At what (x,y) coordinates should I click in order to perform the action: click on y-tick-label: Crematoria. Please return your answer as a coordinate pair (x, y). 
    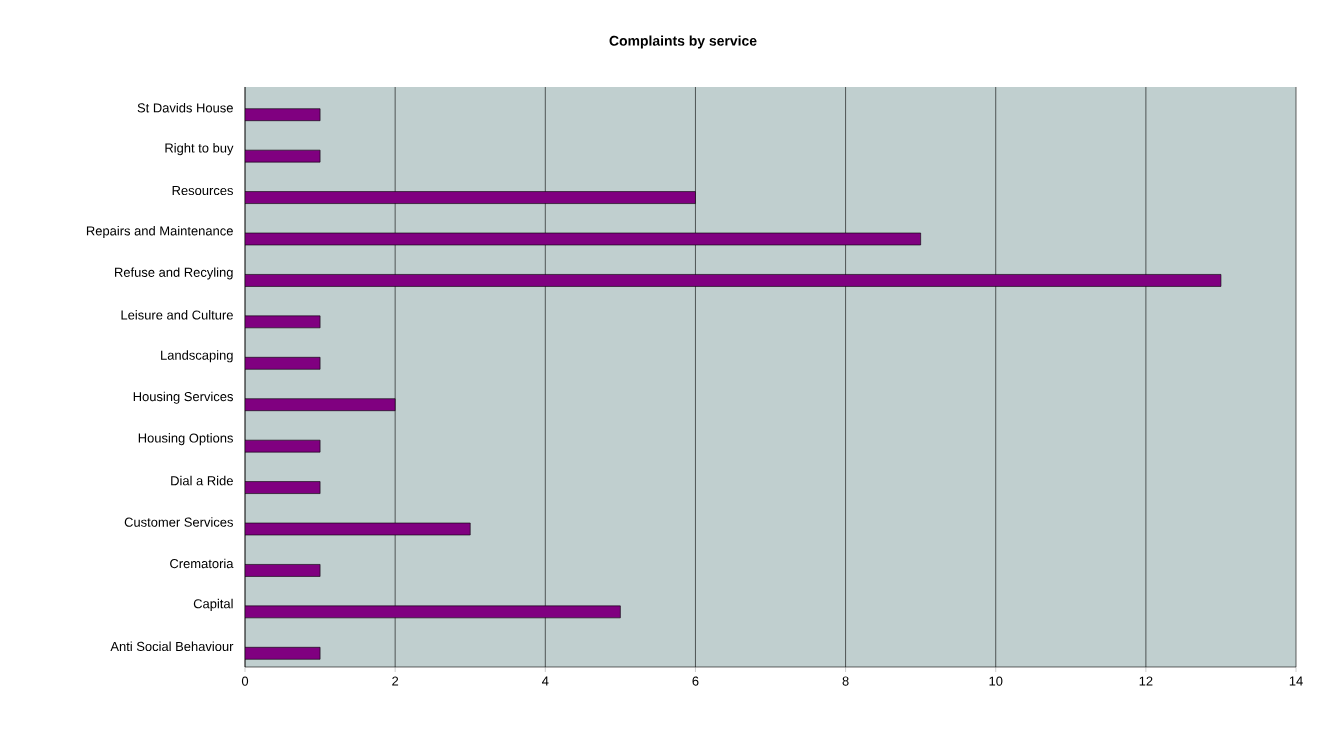
    Looking at the image, I should click on (202, 563).